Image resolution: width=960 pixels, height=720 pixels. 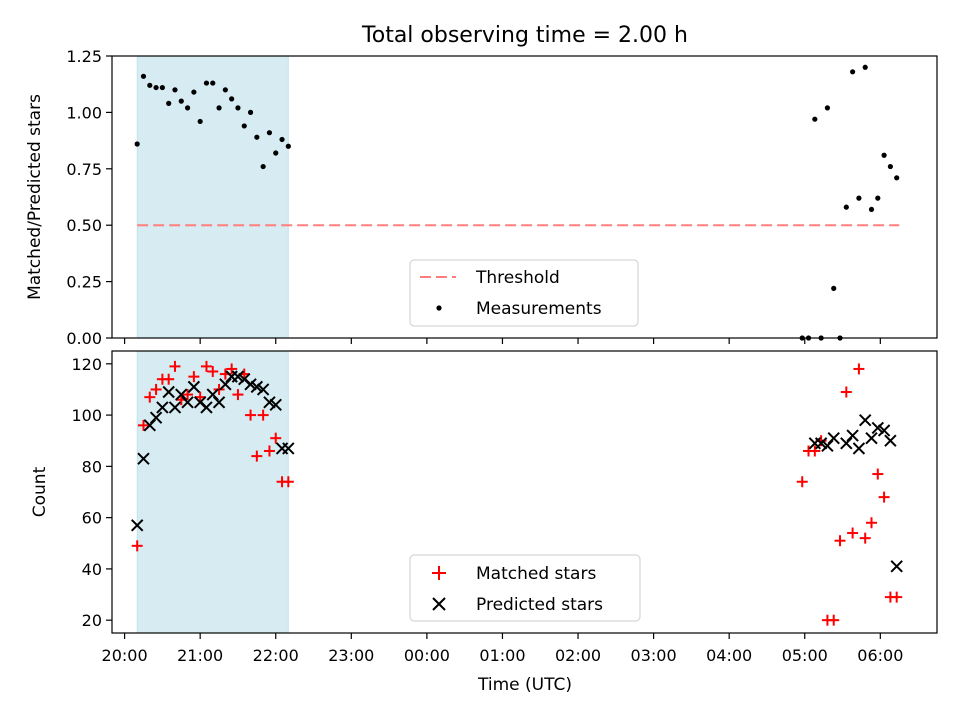 What do you see at coordinates (92, 620) in the screenshot?
I see `y-tick-label: 20` at bounding box center [92, 620].